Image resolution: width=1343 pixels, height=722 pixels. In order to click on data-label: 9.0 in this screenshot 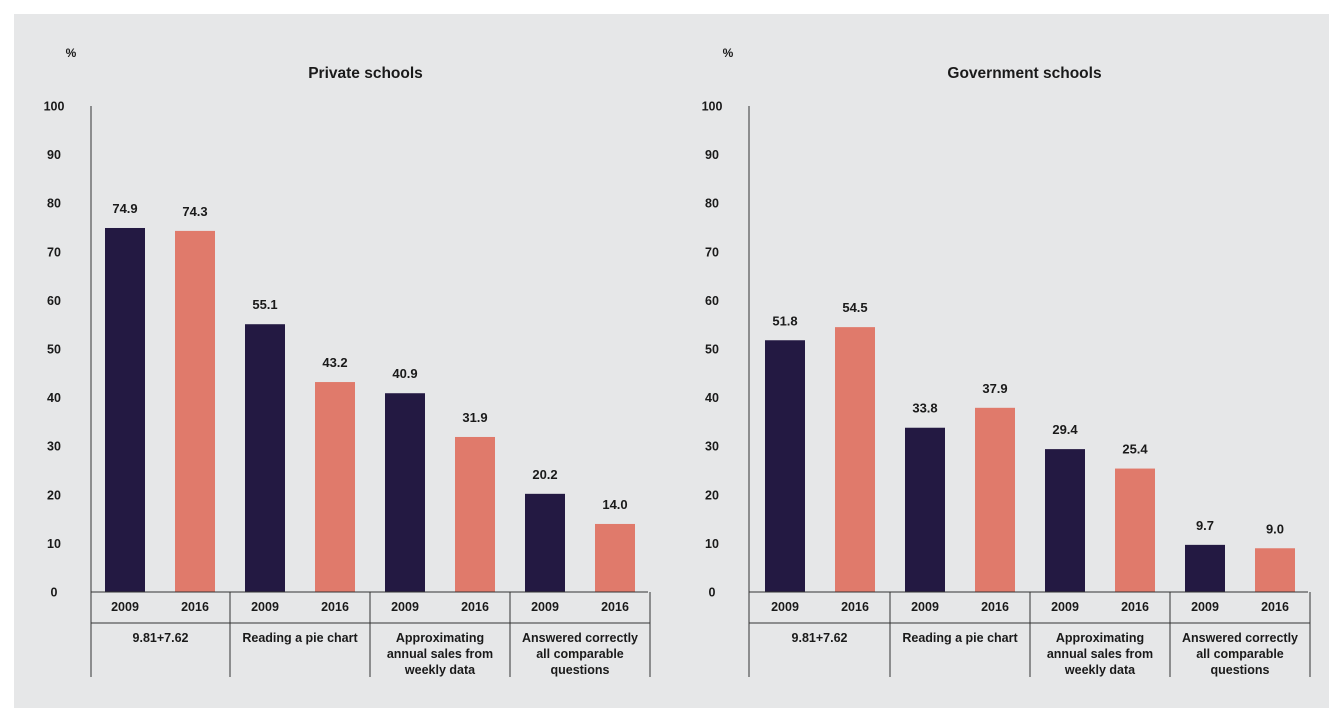, I will do `click(1275, 528)`.